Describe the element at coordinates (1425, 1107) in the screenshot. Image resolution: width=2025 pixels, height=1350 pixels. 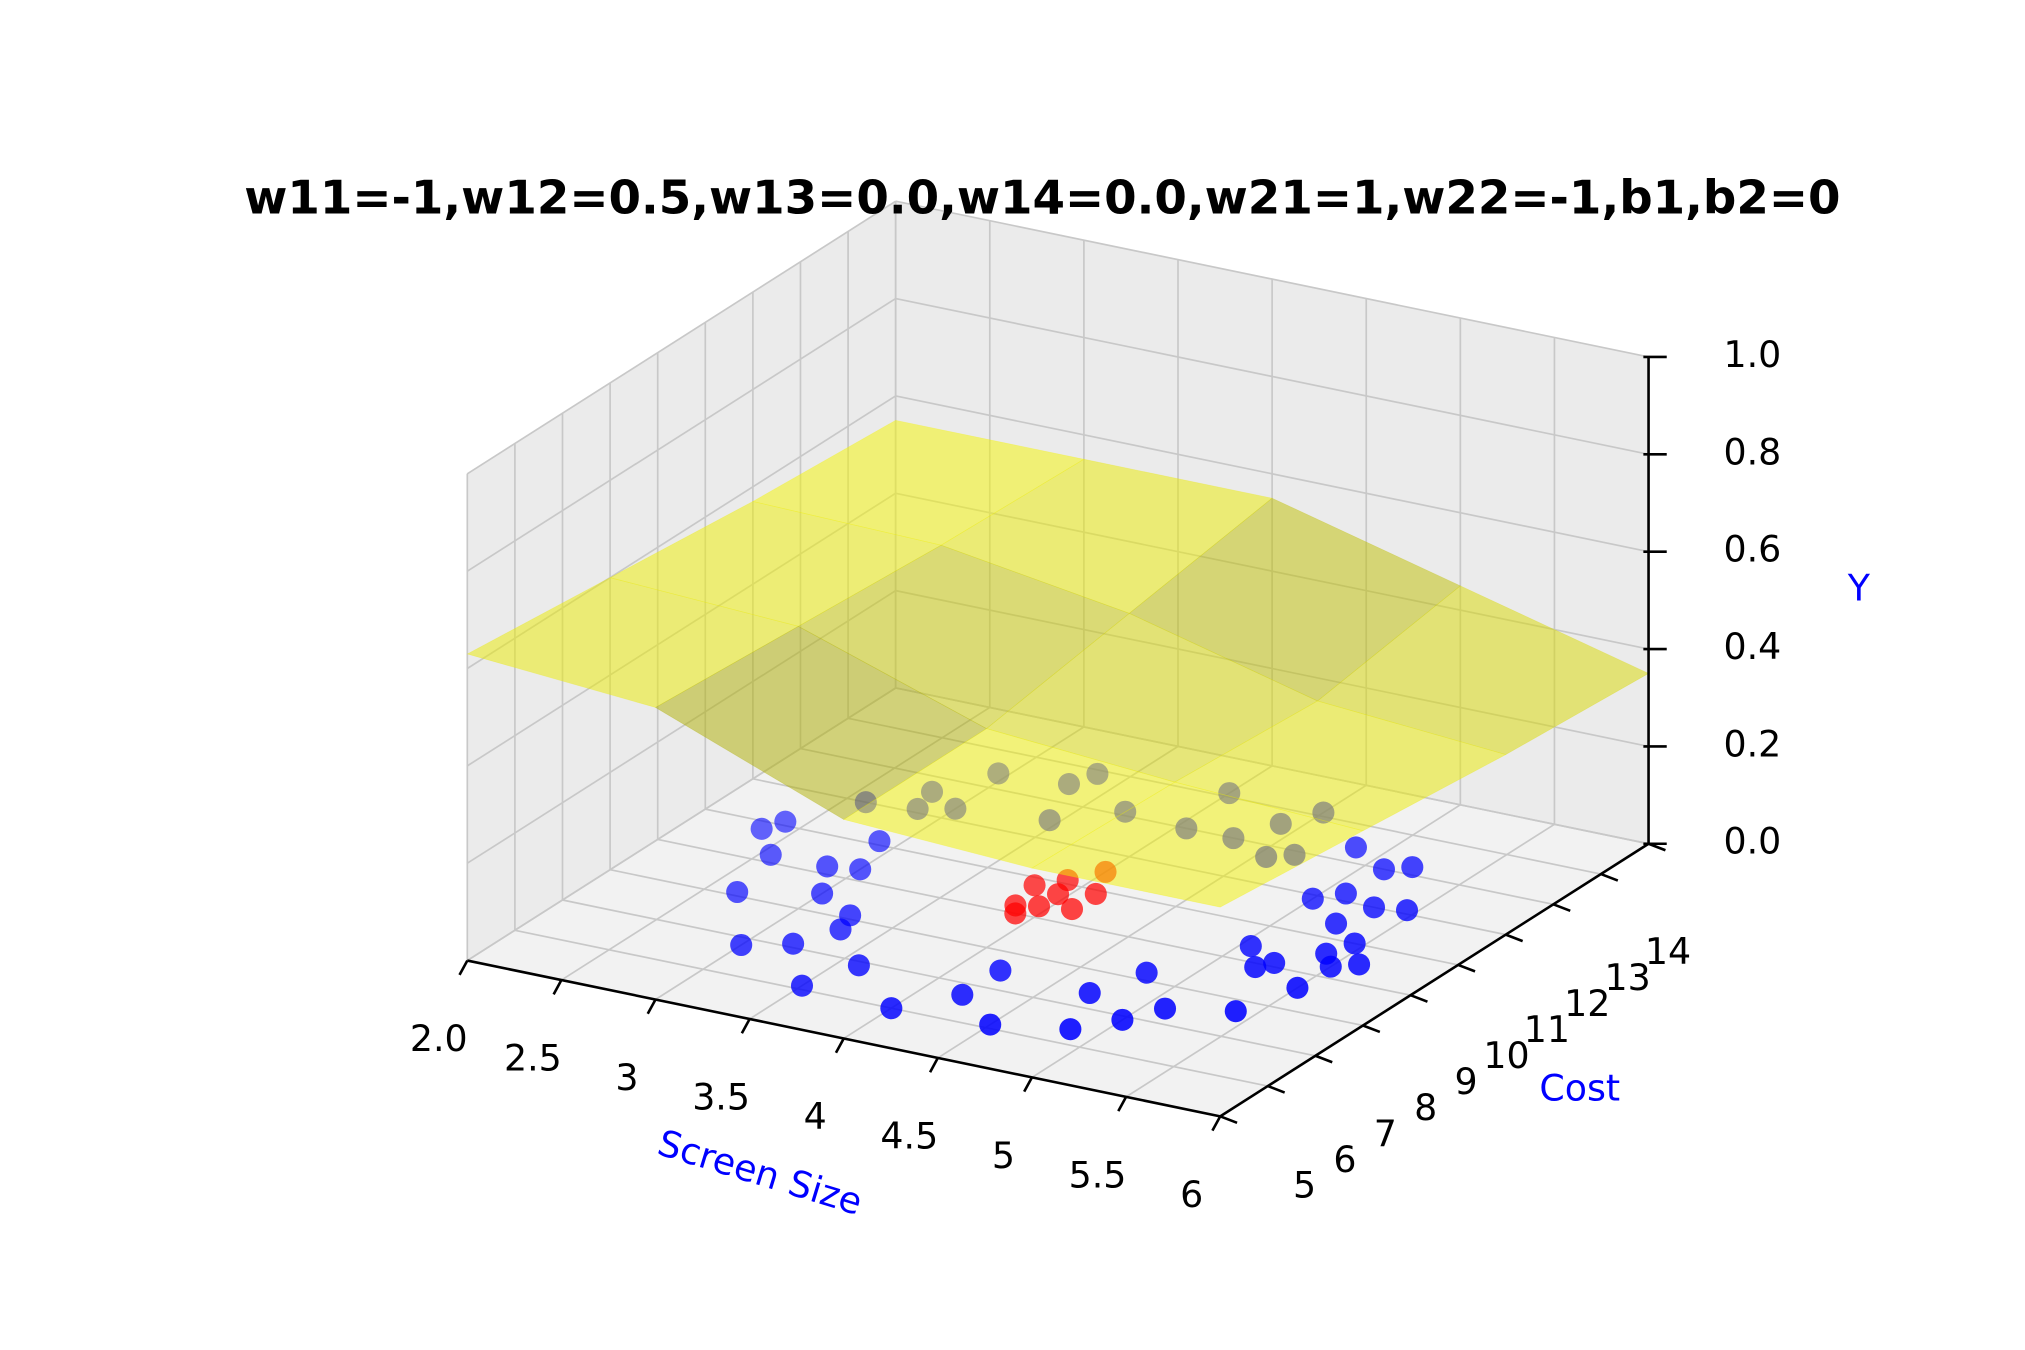
I see `y-tick-label: 8` at that location.